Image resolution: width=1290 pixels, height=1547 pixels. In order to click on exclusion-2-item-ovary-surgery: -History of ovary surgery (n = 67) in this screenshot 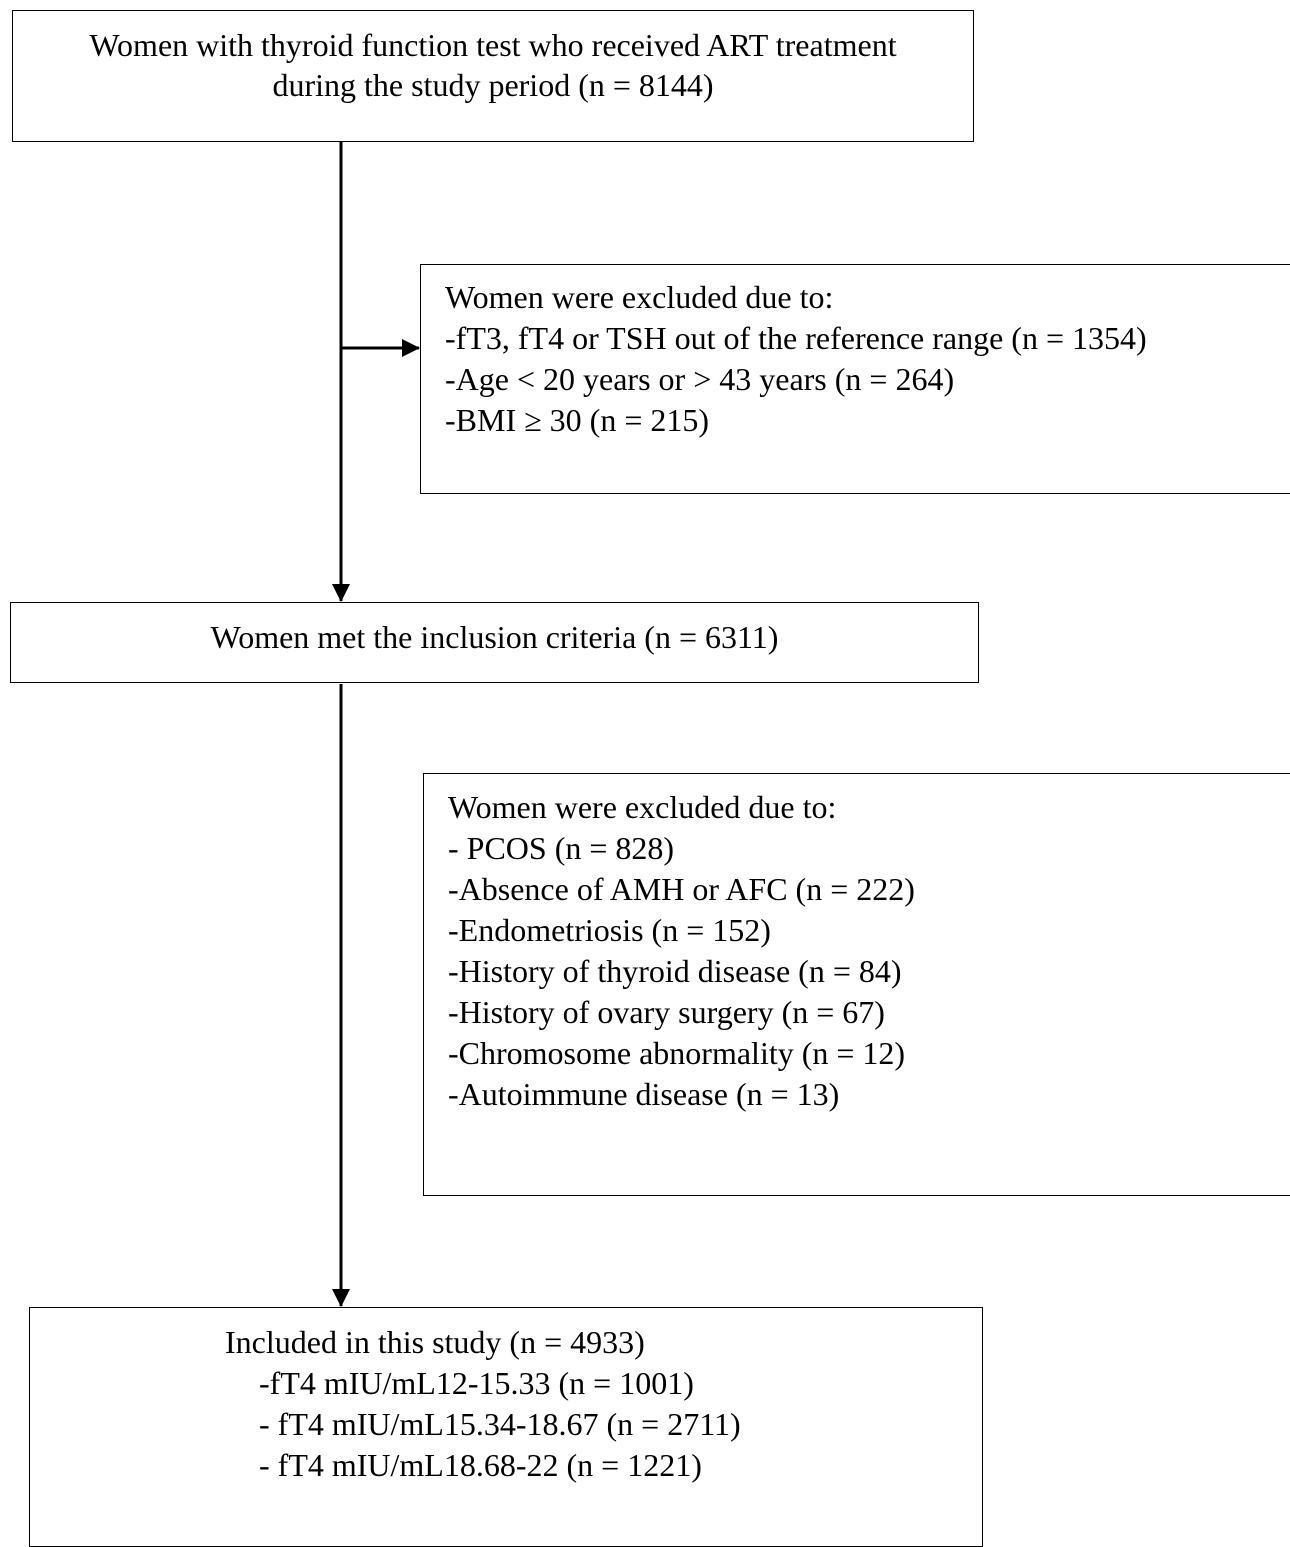, I will do `click(666, 1012)`.